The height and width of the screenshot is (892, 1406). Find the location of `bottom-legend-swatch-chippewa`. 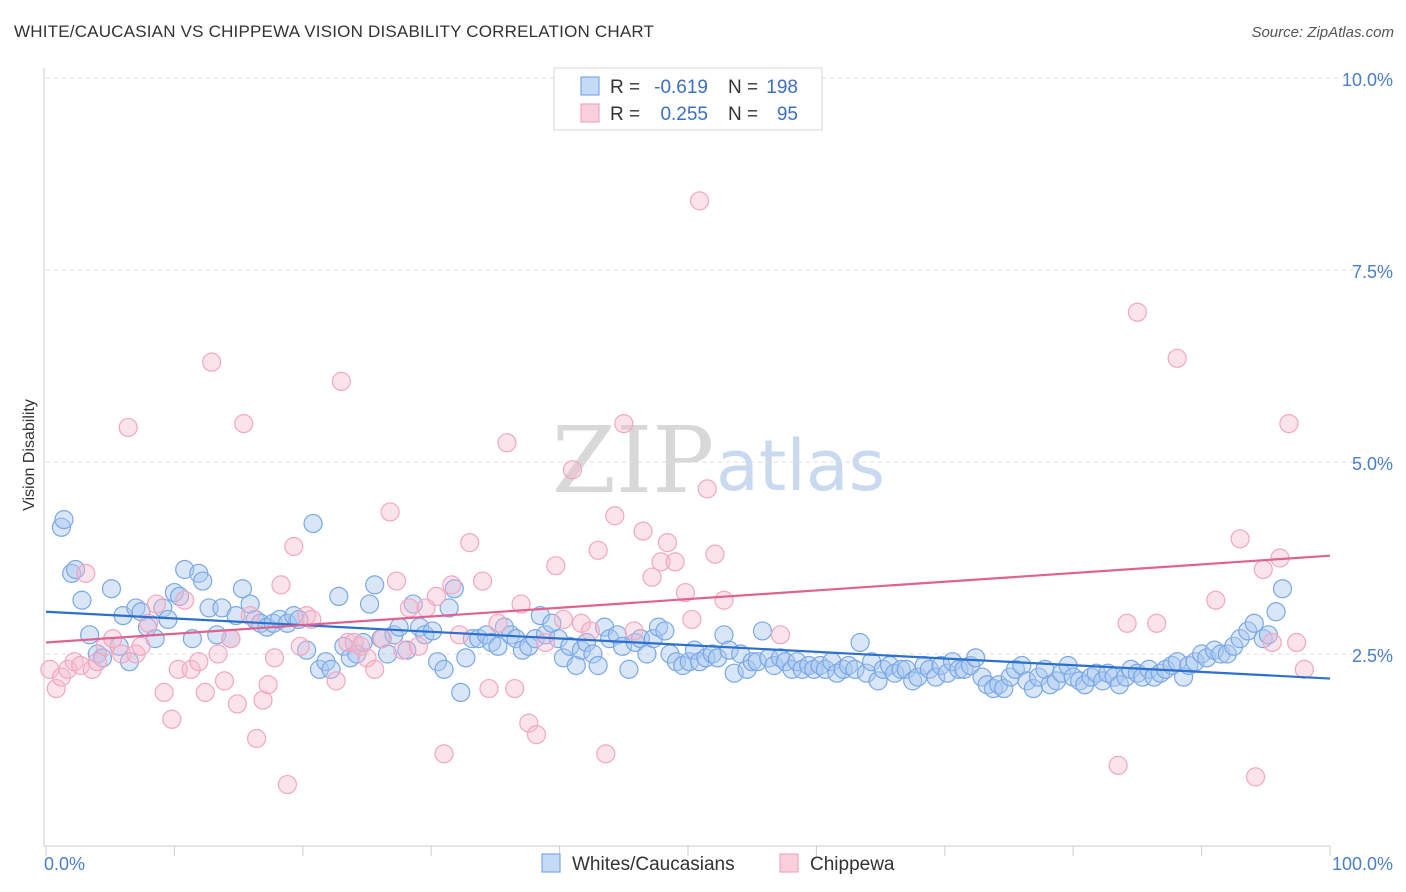

bottom-legend-swatch-chippewa is located at coordinates (789, 863).